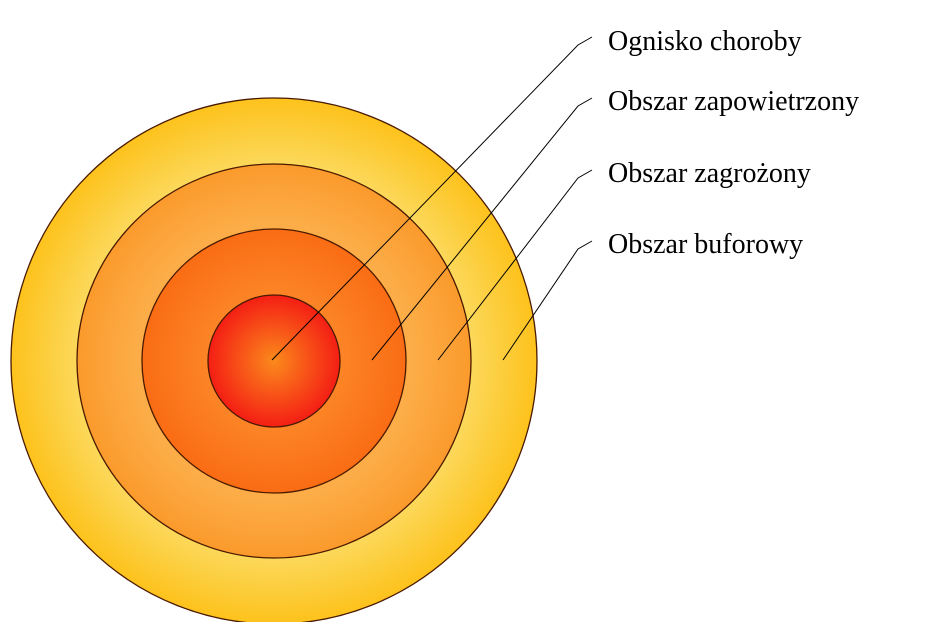  What do you see at coordinates (705, 41) in the screenshot?
I see `zone-label: Ognisko choroby` at bounding box center [705, 41].